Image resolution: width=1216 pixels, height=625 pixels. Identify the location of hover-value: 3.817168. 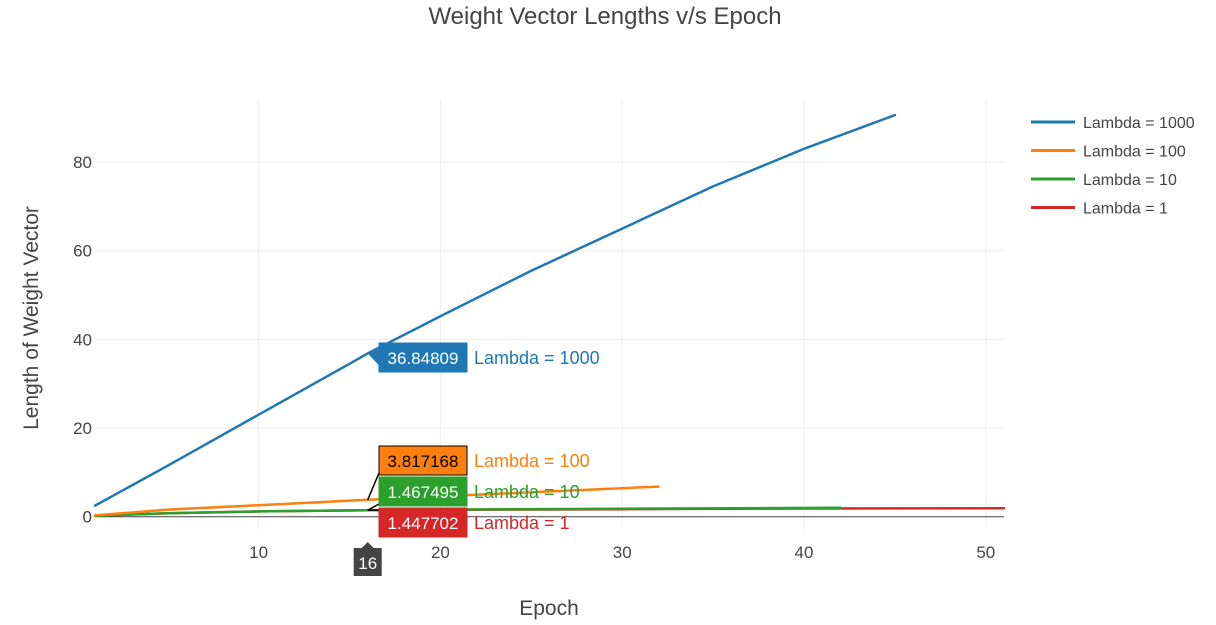
(423, 461).